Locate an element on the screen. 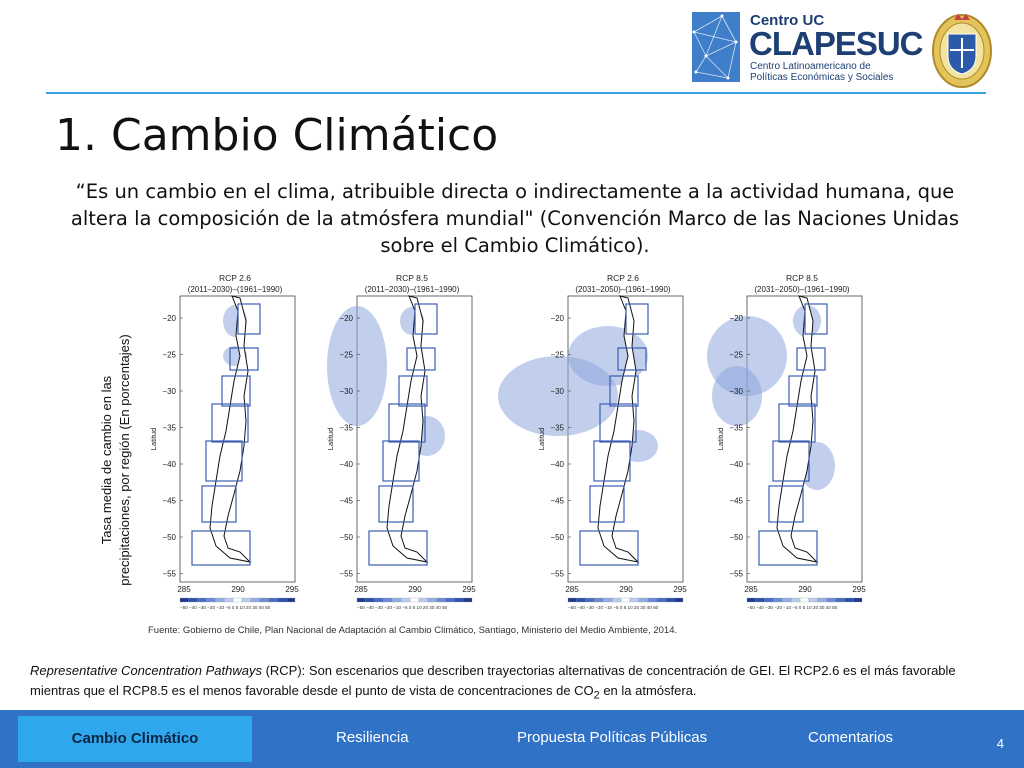  lon-tick-label: 295 is located at coordinates (292, 589).